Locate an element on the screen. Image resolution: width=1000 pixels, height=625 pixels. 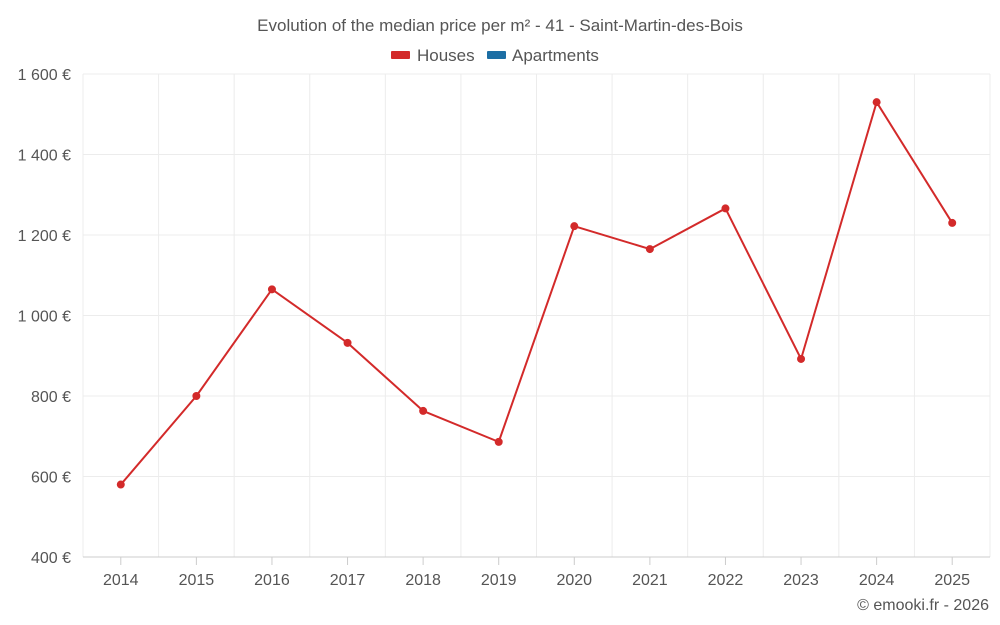
y-tick-label: 1 000 € is located at coordinates (44, 317).